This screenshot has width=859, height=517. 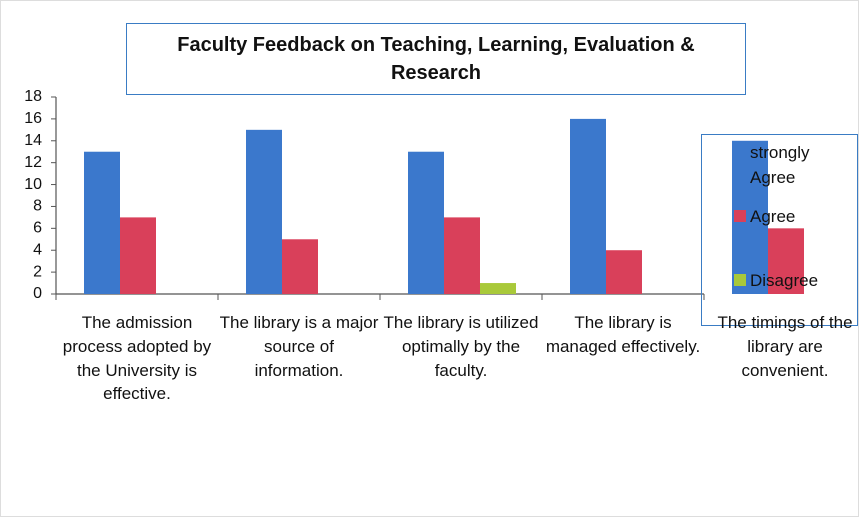 I want to click on y-tick-label: 10, so click(x=33, y=184).